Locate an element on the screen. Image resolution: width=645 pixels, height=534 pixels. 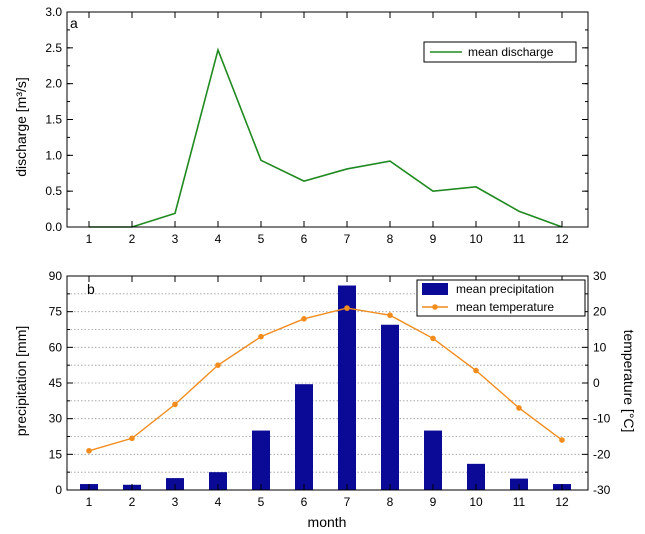
panel-a-x-tick-label: 3 is located at coordinates (175, 239).